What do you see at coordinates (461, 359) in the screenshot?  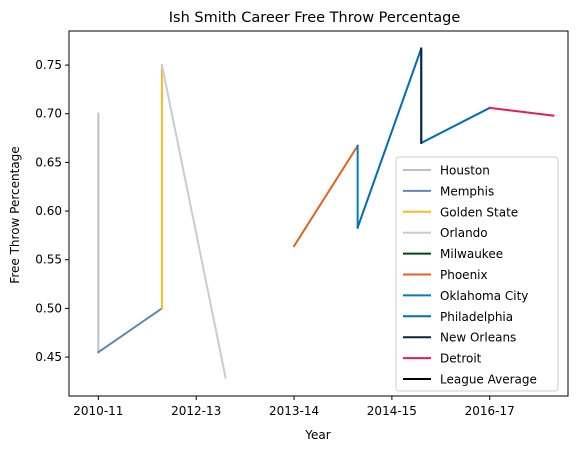 I see `legend-label: Detroit` at bounding box center [461, 359].